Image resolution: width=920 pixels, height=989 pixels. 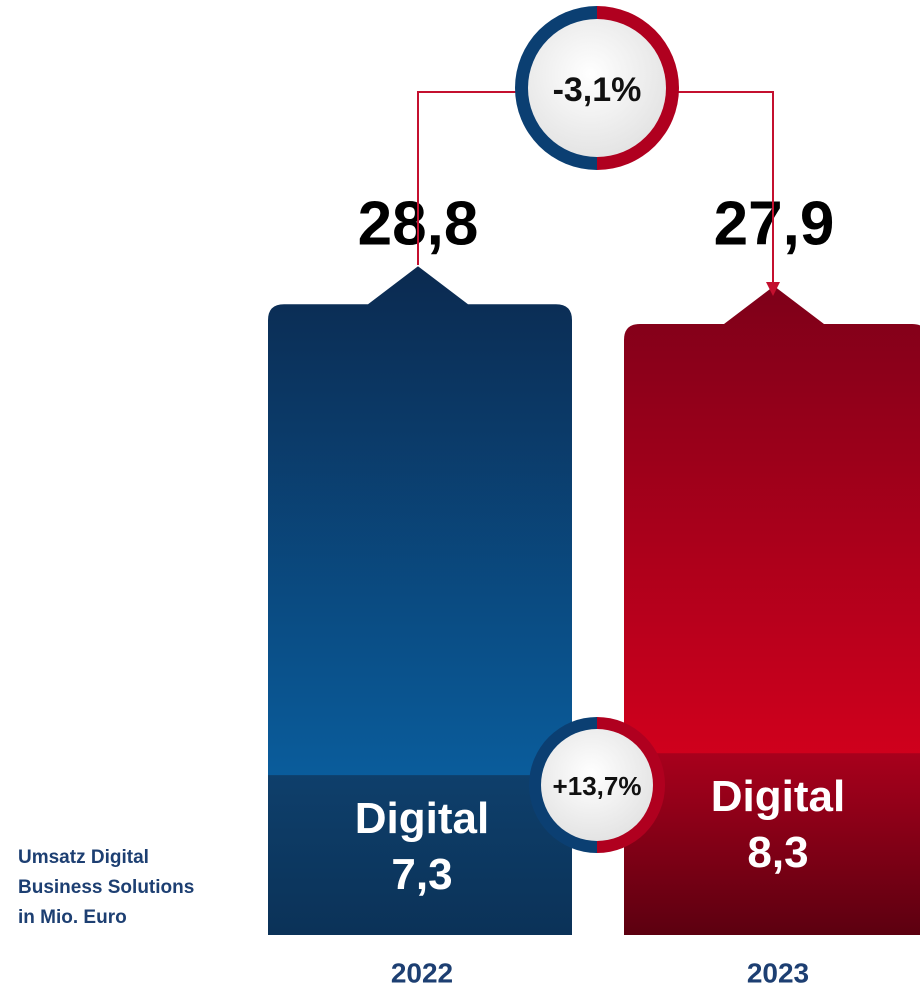 I want to click on note-line: Umsatz Digital, so click(x=83, y=857).